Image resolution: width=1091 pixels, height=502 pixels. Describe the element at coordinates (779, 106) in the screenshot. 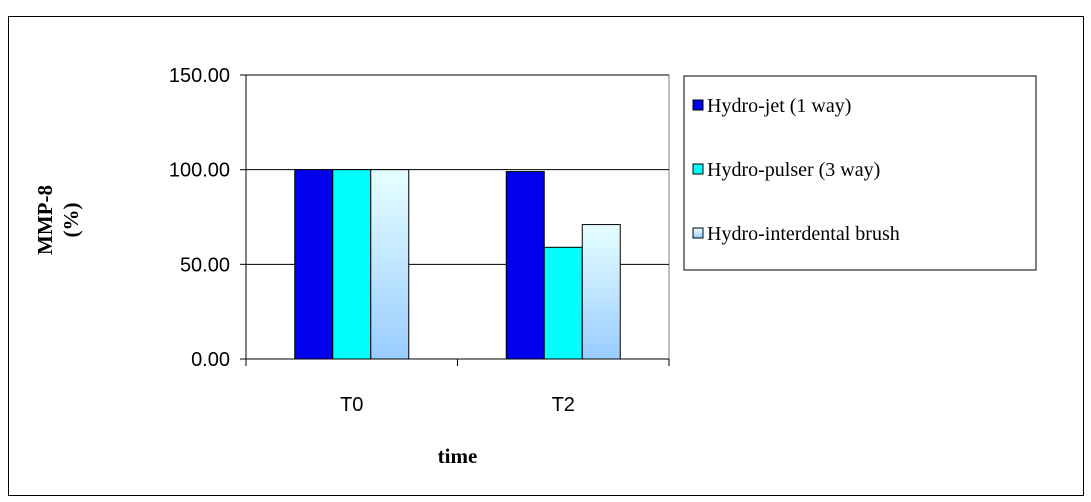

I see `legend-label-1: Hydro-jet (1 way)` at that location.